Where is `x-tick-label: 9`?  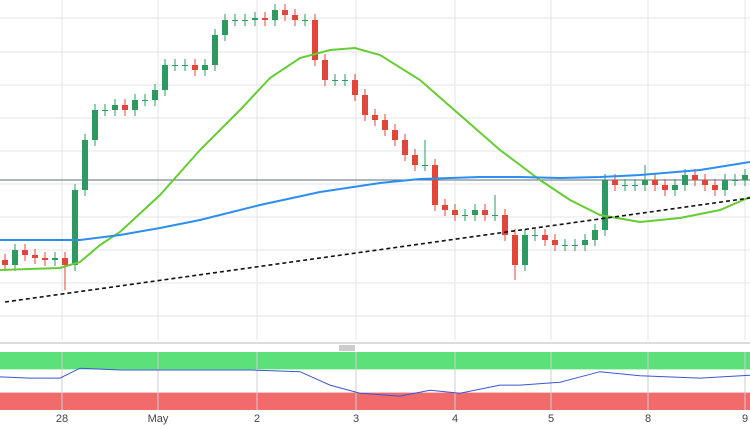
x-tick-label: 9 is located at coordinates (745, 419).